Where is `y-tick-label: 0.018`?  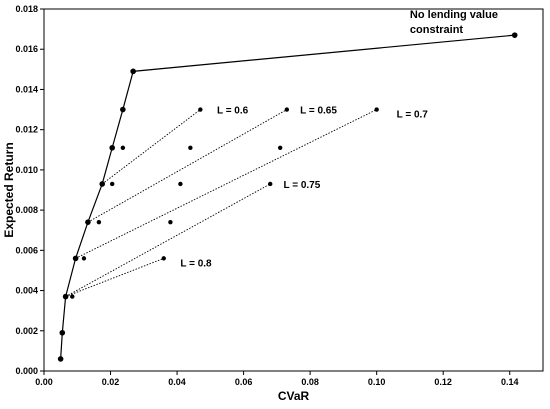
y-tick-label: 0.018 is located at coordinates (26, 9).